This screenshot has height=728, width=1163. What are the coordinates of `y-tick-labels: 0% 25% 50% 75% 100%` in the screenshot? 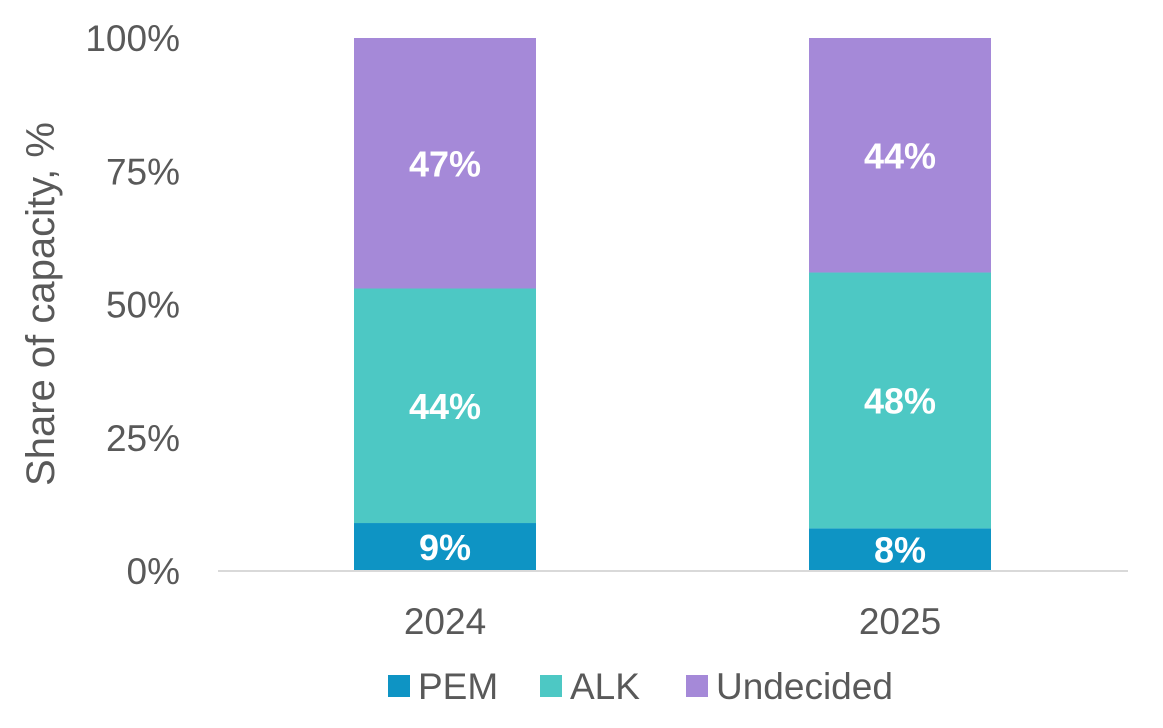 It's located at (132, 305).